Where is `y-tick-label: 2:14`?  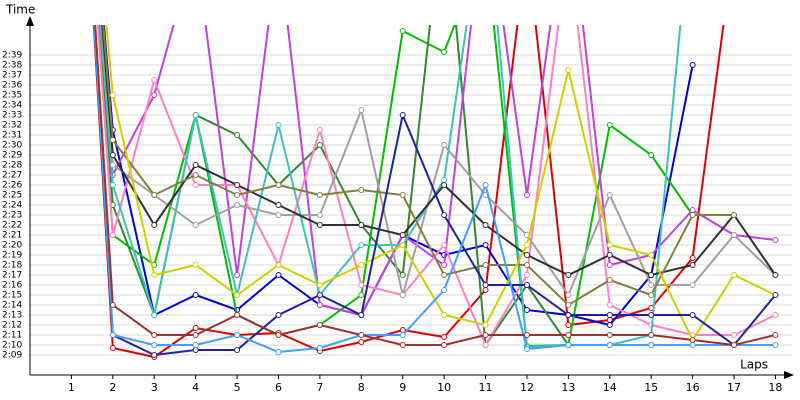 y-tick-label: 2:14 is located at coordinates (12, 306).